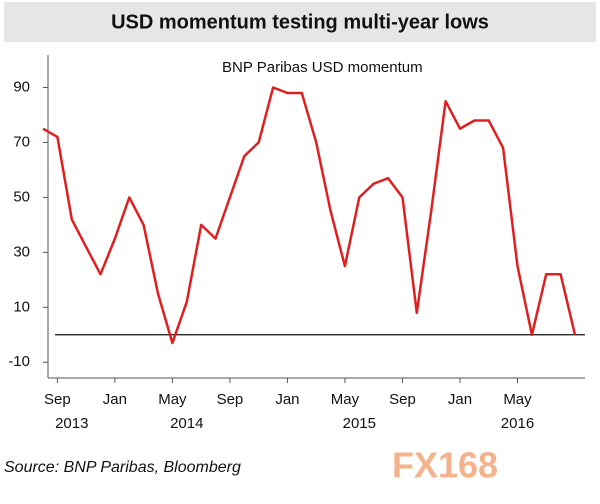 The image size is (600, 504). What do you see at coordinates (71, 423) in the screenshot?
I see `x-year-label: 2013` at bounding box center [71, 423].